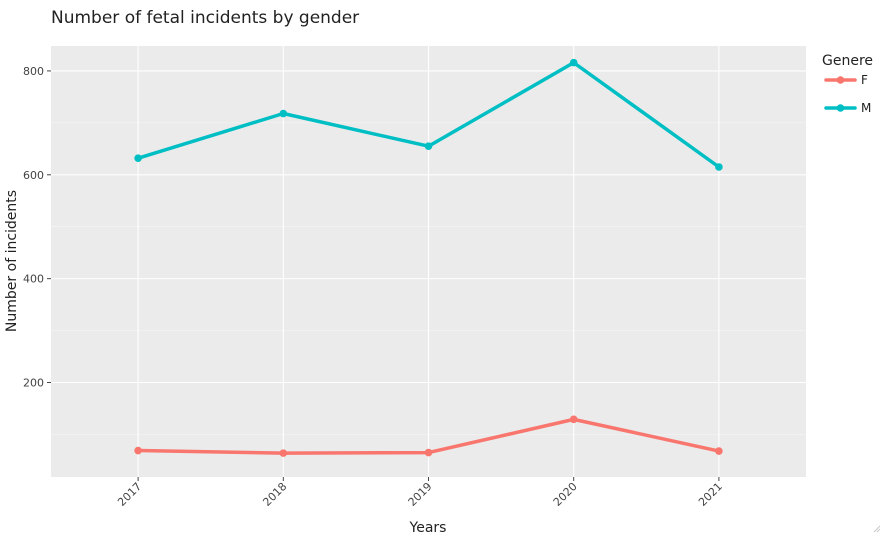 The width and height of the screenshot is (884, 536). Describe the element at coordinates (877, 529) in the screenshot. I see `resize-grip-icon` at that location.